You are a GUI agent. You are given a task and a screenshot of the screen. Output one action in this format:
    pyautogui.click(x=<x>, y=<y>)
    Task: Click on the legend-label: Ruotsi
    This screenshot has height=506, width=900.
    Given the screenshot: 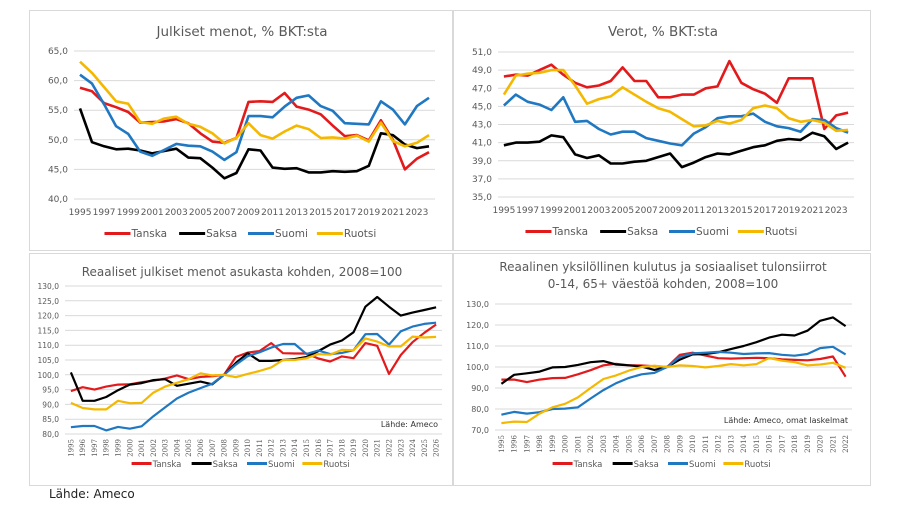 What is the action you would take?
    pyautogui.click(x=757, y=465)
    